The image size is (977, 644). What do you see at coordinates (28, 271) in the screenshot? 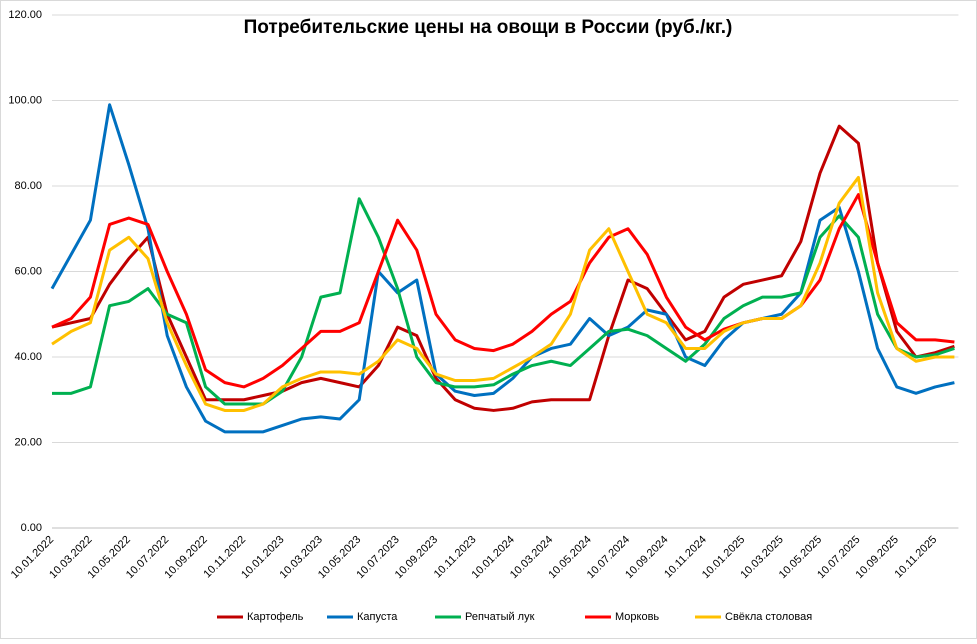
I see `y-tick-label: 60.00` at bounding box center [28, 271].